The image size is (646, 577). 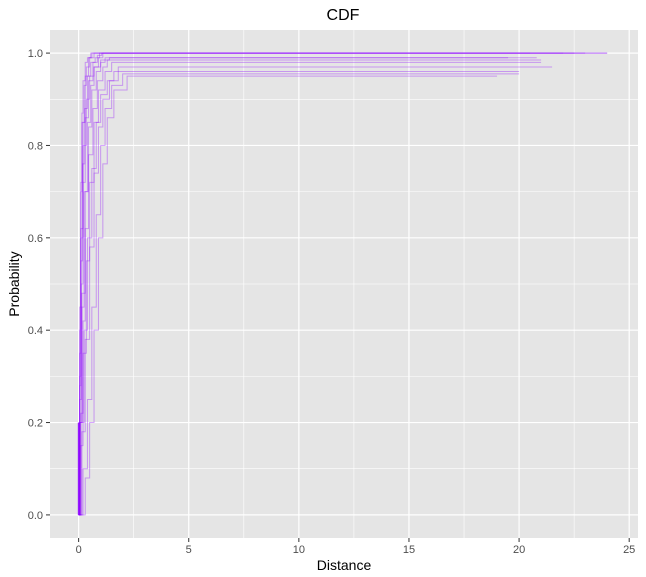 I want to click on x-axis-title: Distance, so click(x=344, y=565).